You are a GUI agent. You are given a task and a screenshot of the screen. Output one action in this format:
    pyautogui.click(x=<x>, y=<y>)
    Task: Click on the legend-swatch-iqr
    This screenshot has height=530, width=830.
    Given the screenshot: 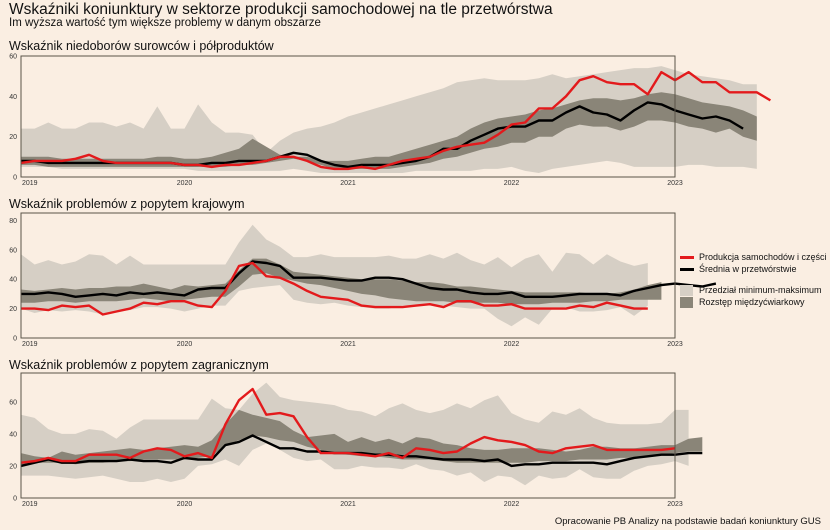 What is the action you would take?
    pyautogui.click(x=686, y=302)
    